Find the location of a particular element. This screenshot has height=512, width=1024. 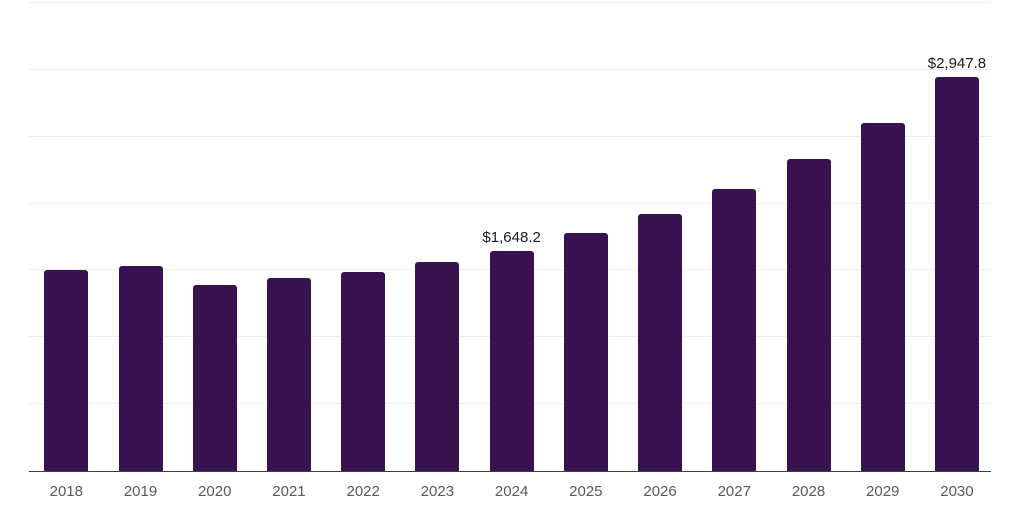

x-tick-2021: 2021 is located at coordinates (289, 491).